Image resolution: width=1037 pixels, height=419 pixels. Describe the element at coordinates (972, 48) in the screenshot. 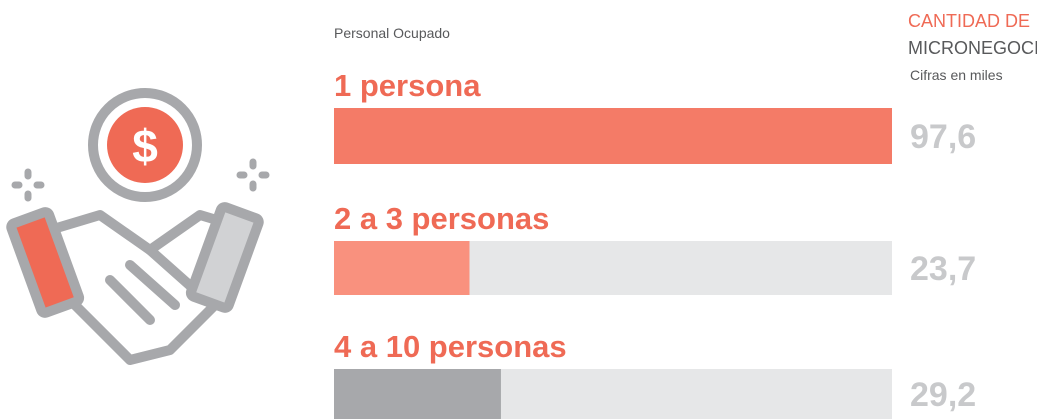

I see `title-line: MICRONEGOCIOS` at that location.